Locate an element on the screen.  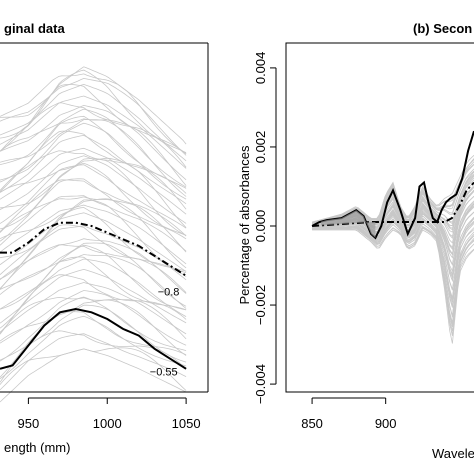
x-tick-label: 900 is located at coordinates (386, 423).